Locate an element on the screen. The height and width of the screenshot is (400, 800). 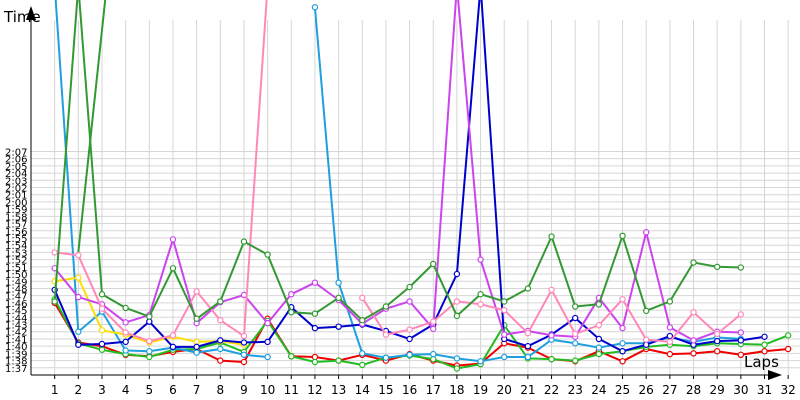
y-tick-label: 2:00 is located at coordinates (16, 203).